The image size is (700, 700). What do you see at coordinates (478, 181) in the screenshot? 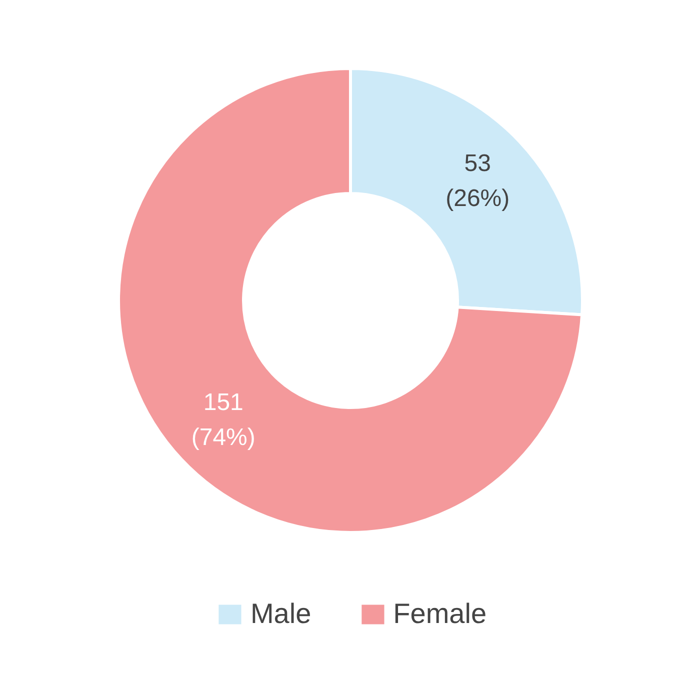
I see `data-label: 53 (26%)` at bounding box center [478, 181].